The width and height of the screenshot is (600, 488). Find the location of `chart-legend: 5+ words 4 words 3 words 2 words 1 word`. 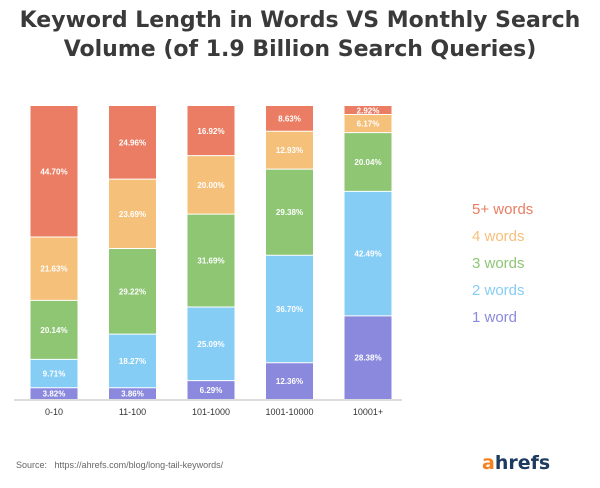

chart-legend: 5+ words 4 words 3 words 2 words 1 word is located at coordinates (502, 263).